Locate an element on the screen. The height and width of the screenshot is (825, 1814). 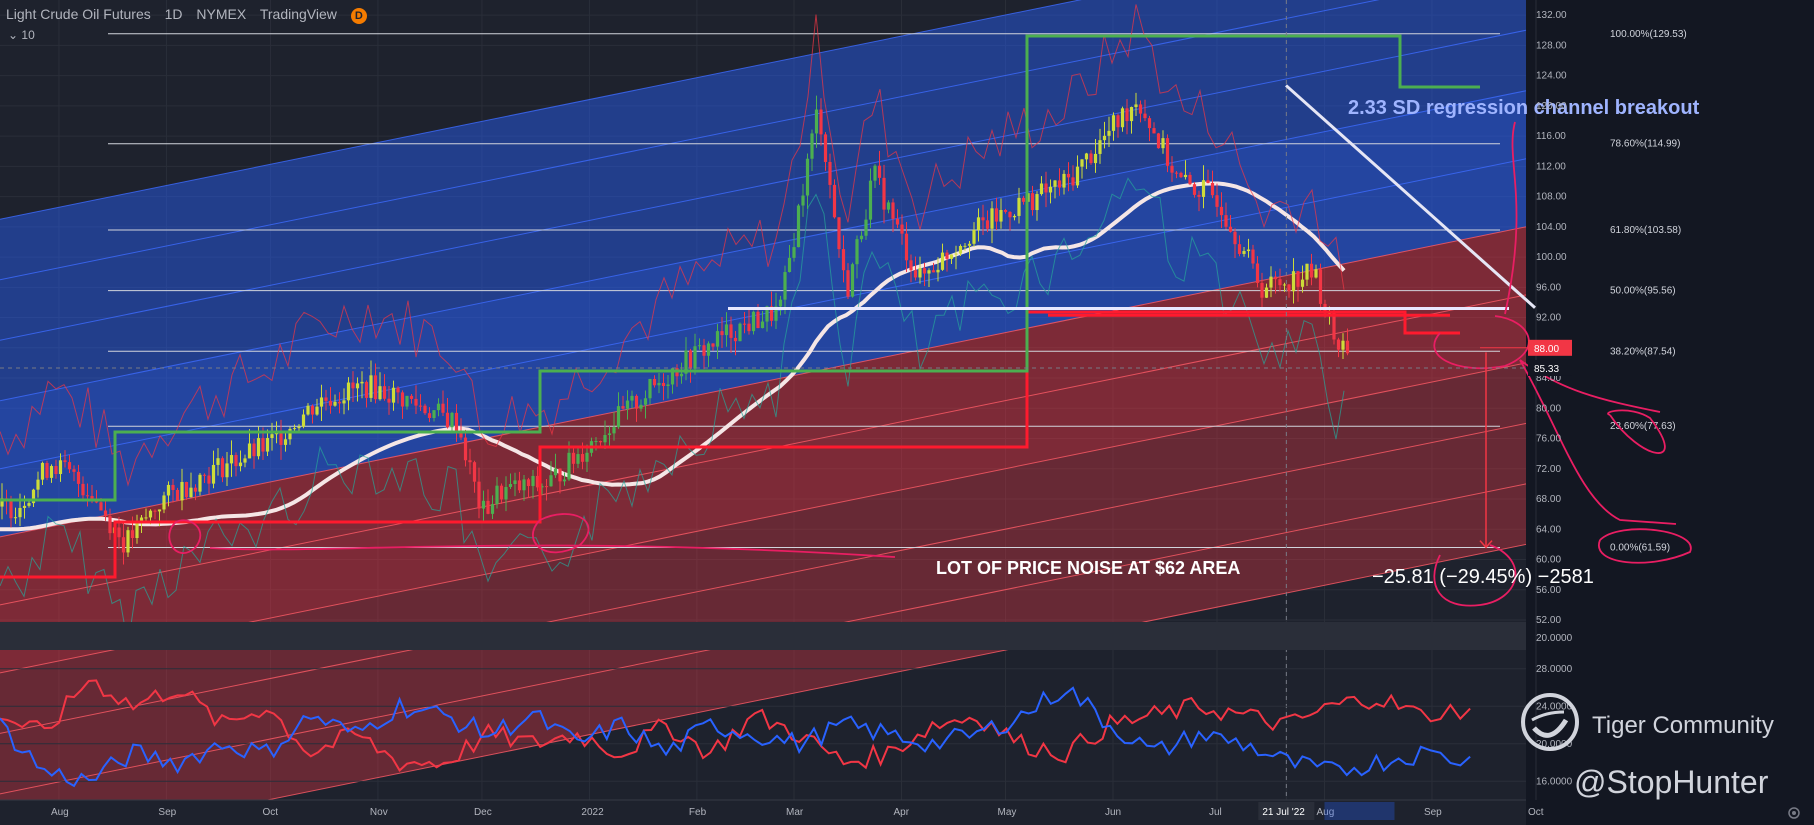
measure-arrow-head-icon is located at coordinates (1486, 544).